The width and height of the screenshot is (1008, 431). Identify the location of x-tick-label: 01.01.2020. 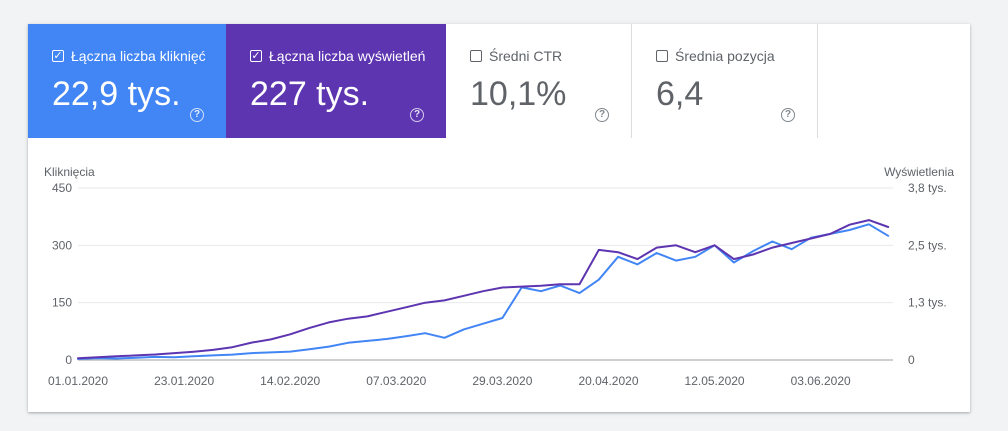
(78, 381).